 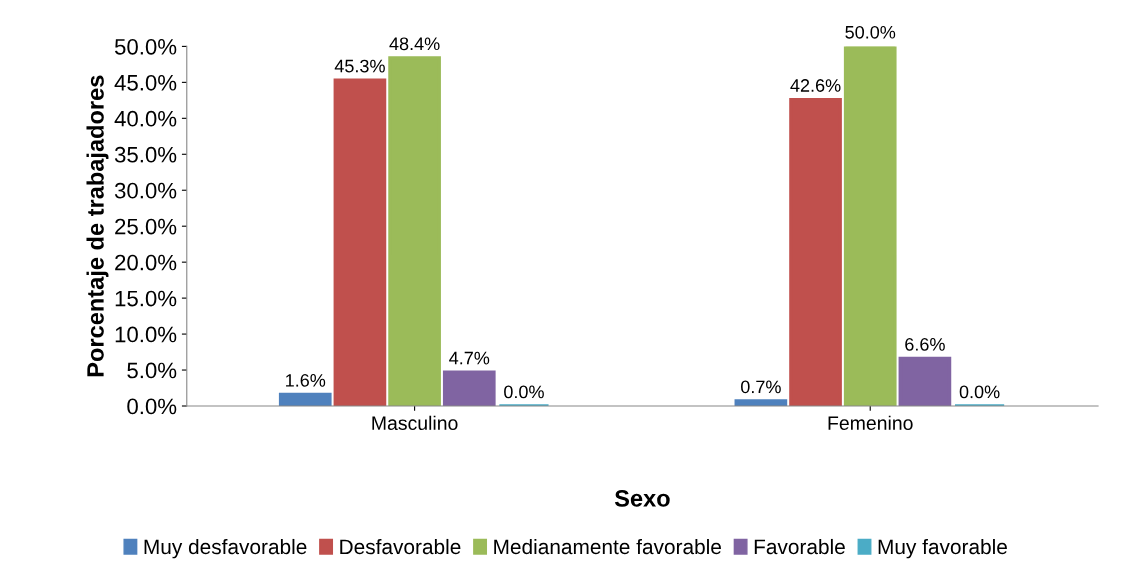 What do you see at coordinates (359, 66) in the screenshot?
I see `data-label: 45.3%` at bounding box center [359, 66].